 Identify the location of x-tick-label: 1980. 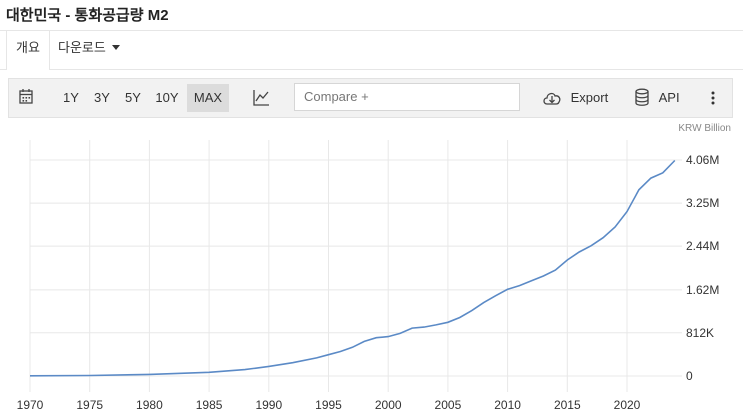
(149, 405).